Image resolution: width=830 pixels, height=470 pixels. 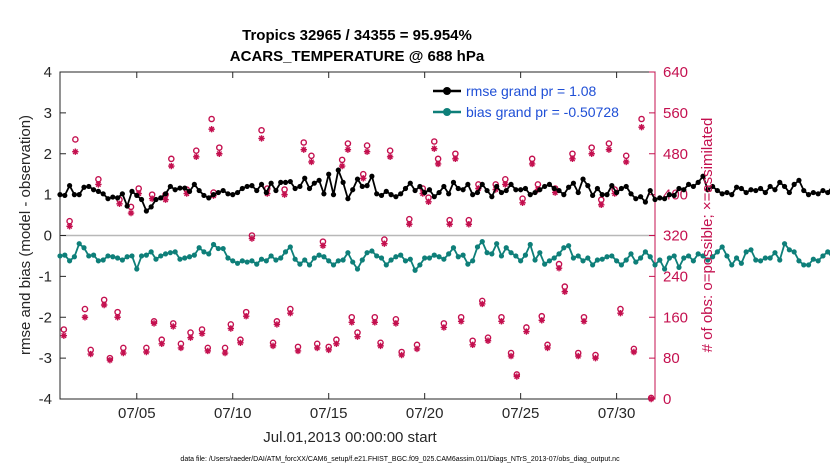 What do you see at coordinates (675, 317) in the screenshot?
I see `y-right-tick-label: 160` at bounding box center [675, 317].